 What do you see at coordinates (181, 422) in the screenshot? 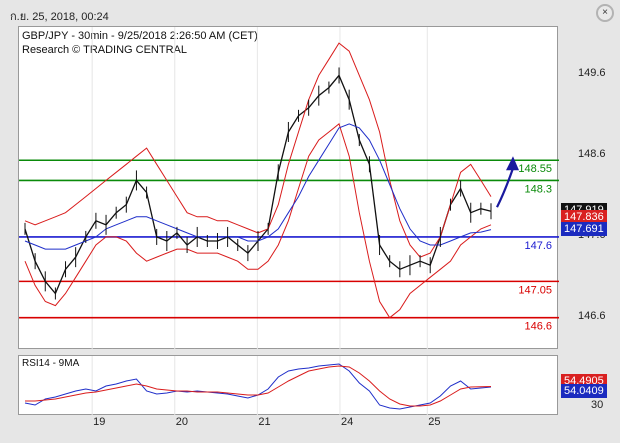
I see `time-tick-label: 20` at bounding box center [181, 422].